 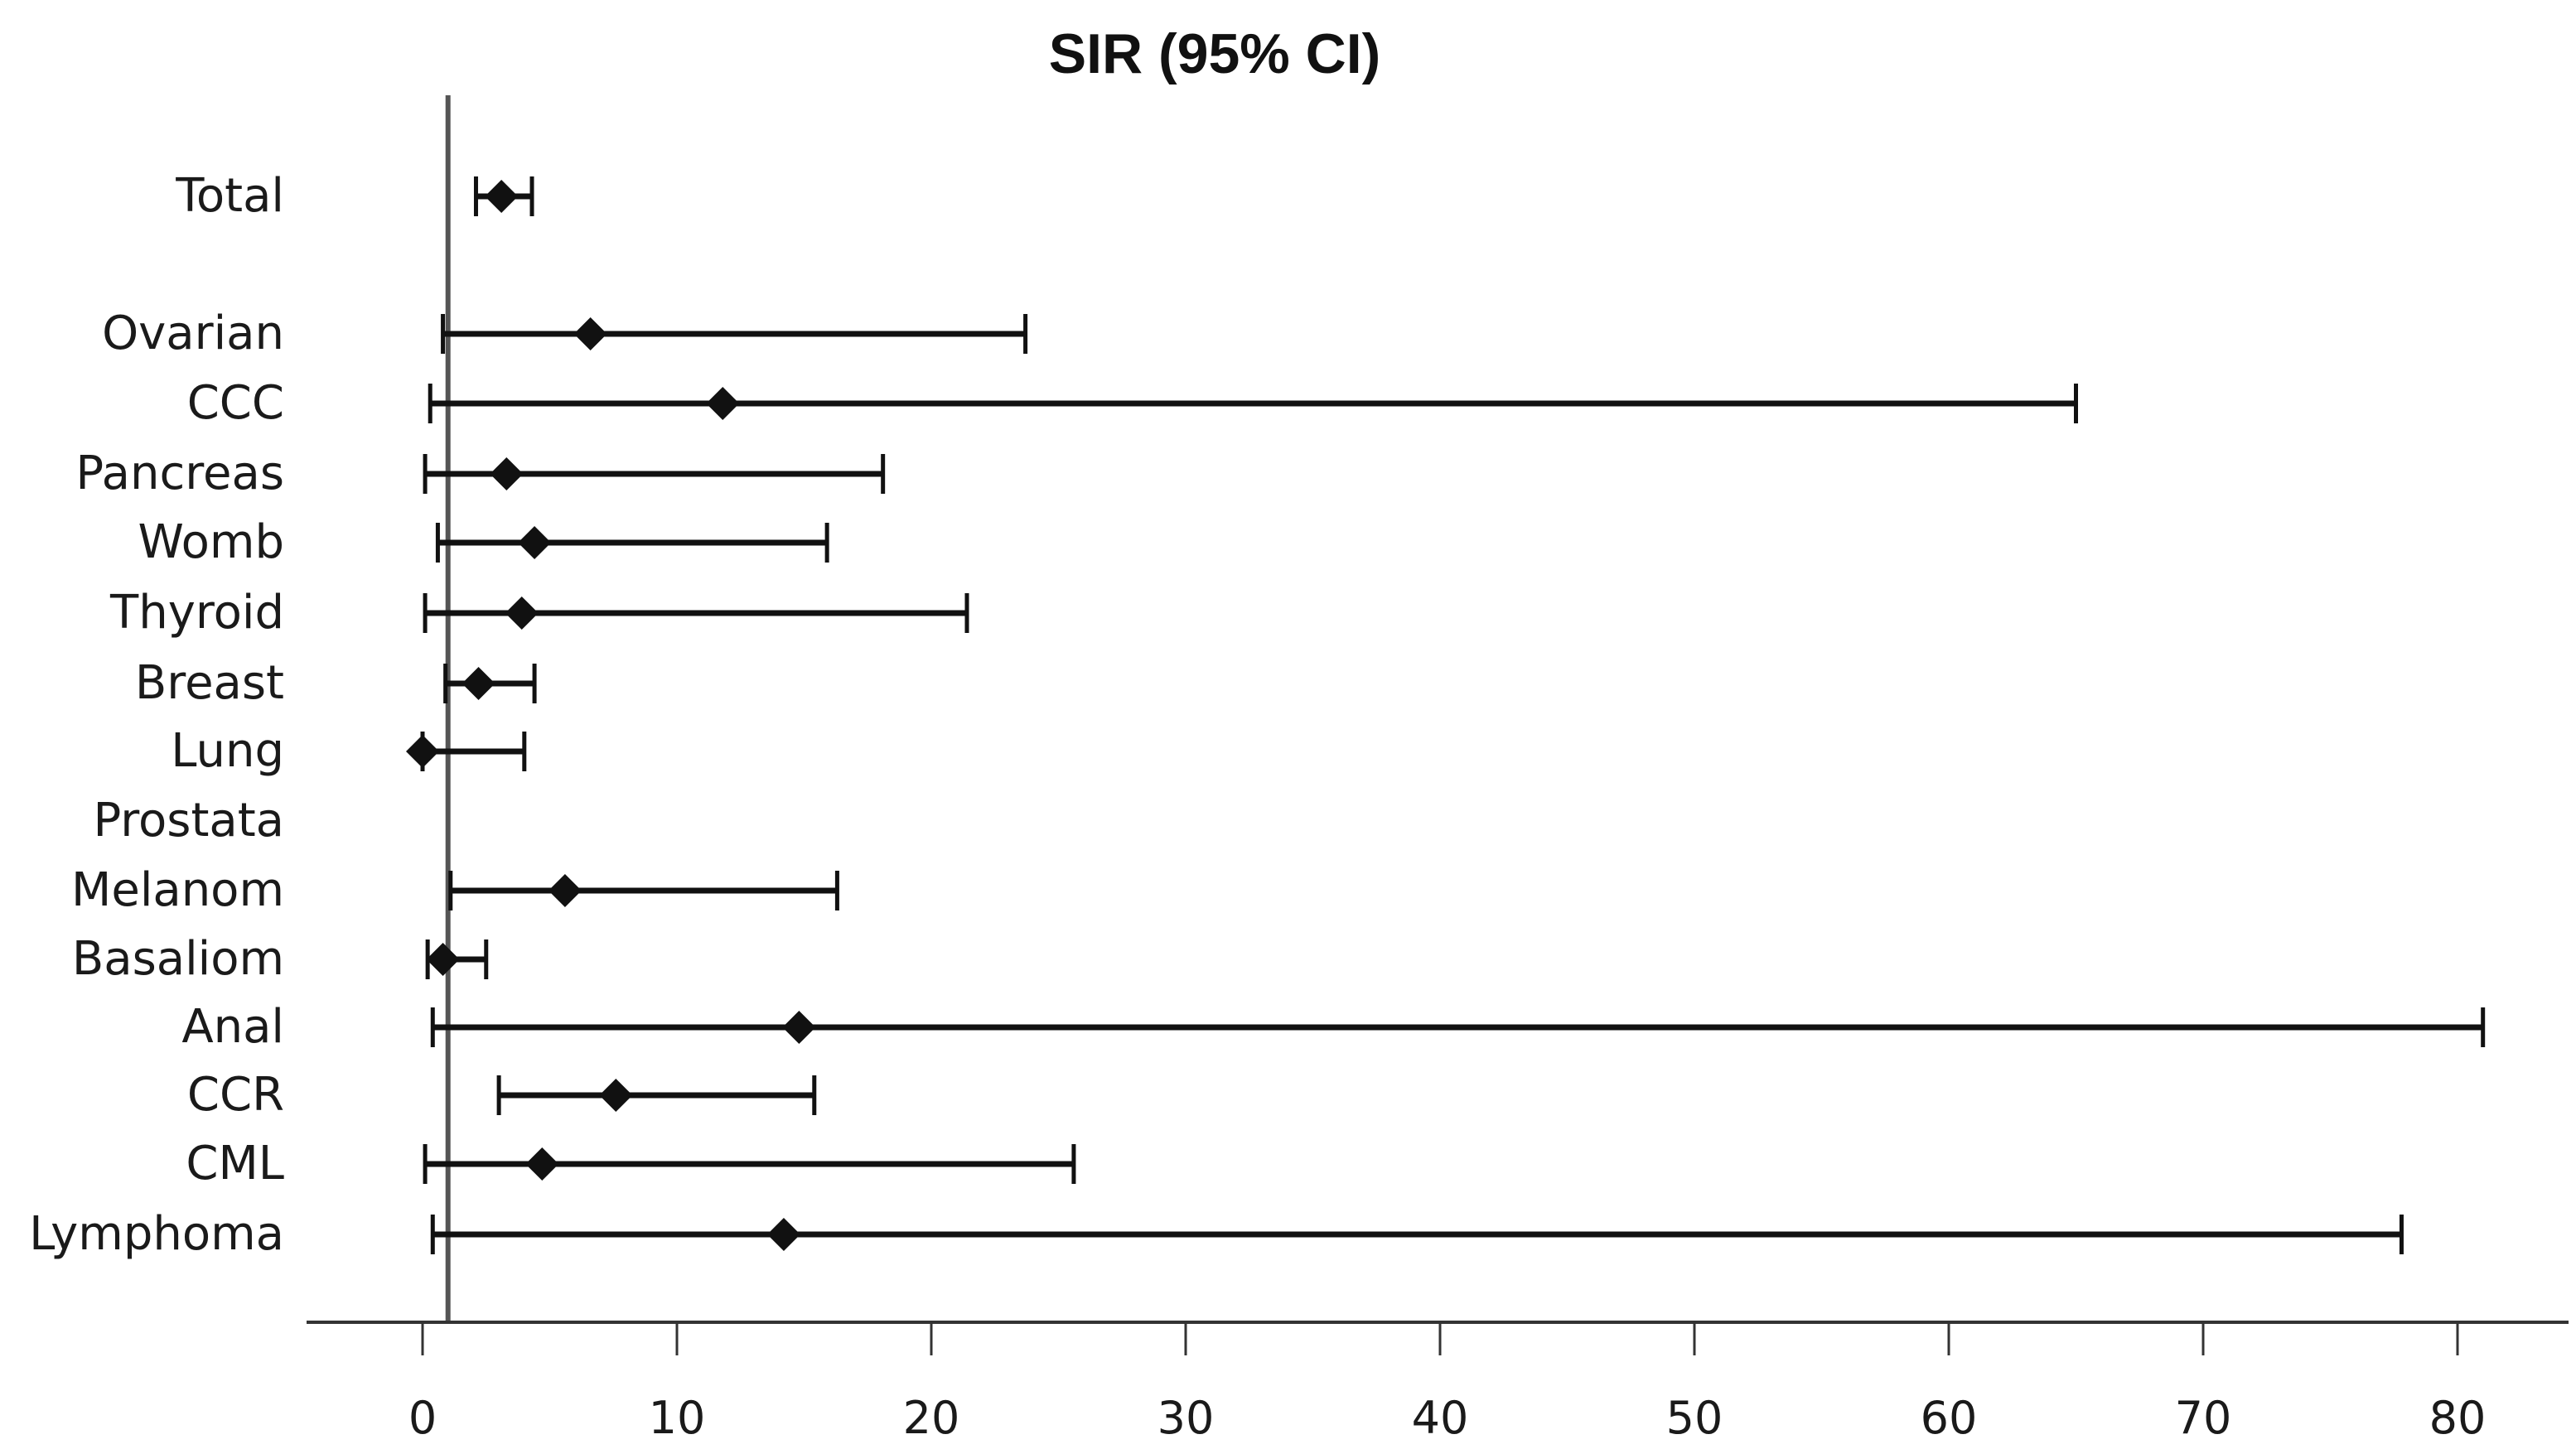 I want to click on point-estimate-ccc, so click(x=723, y=403).